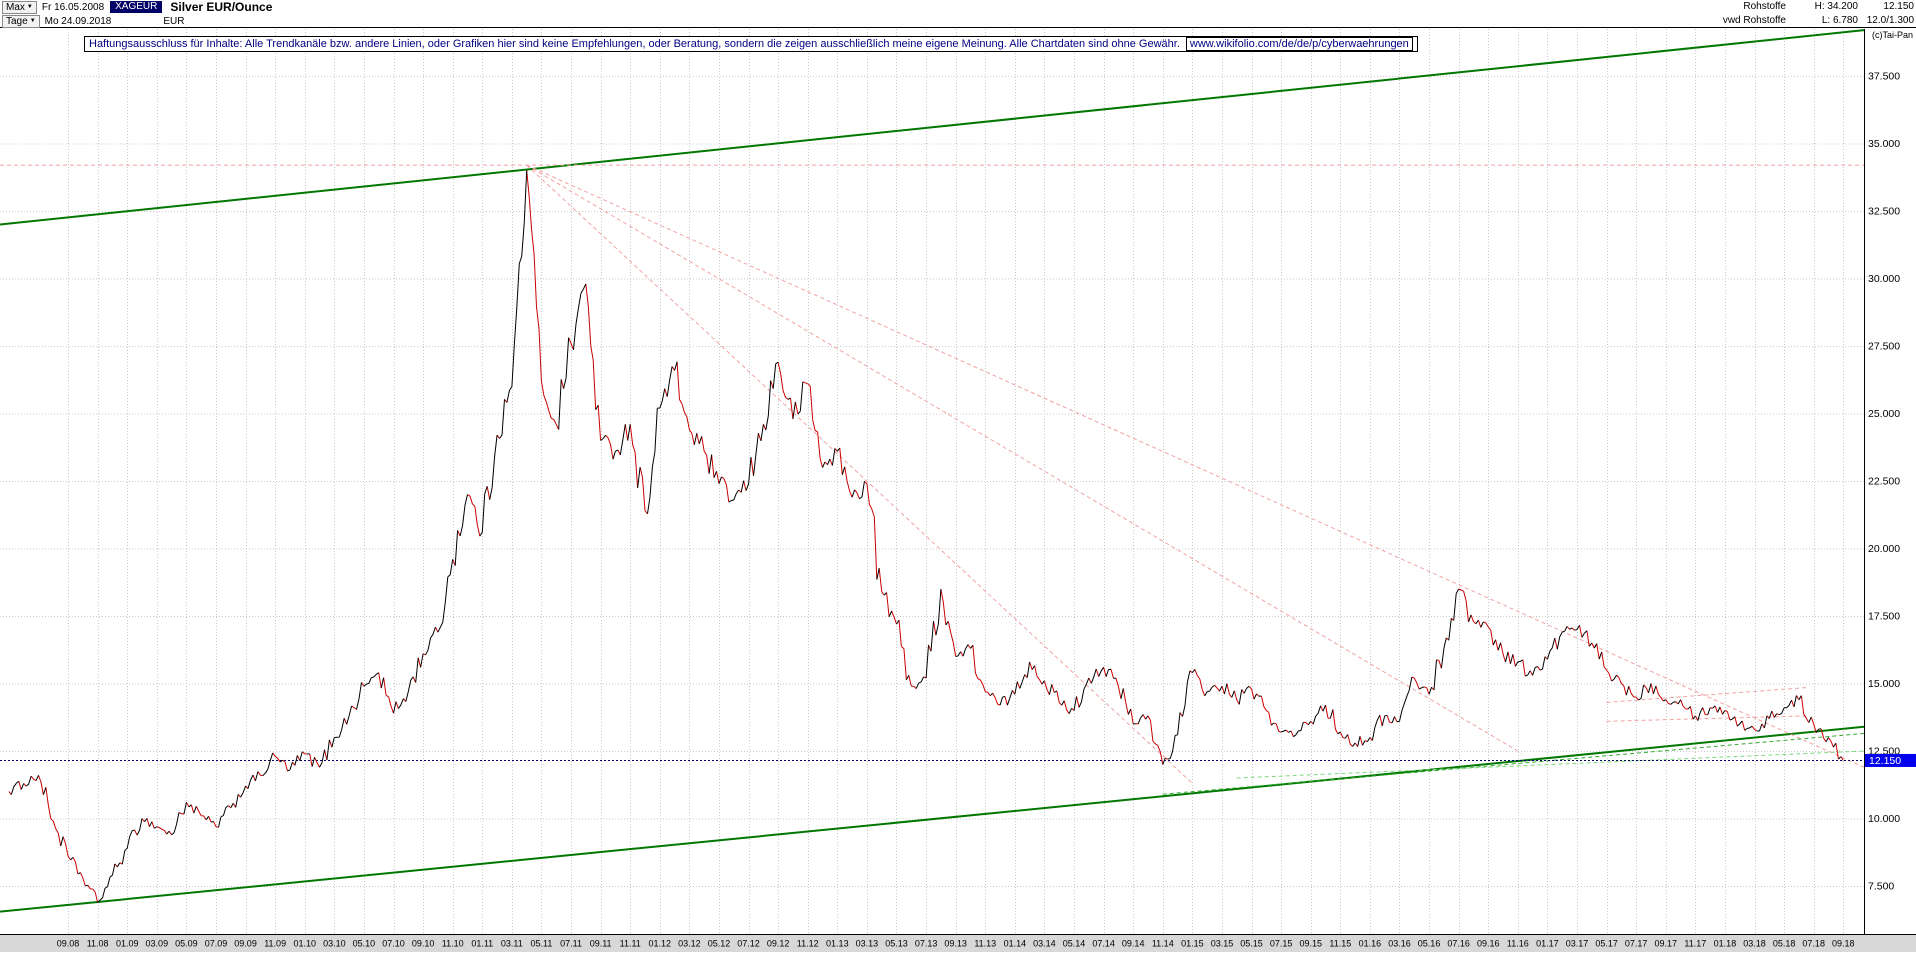 The image size is (1916, 957). Describe the element at coordinates (601, 944) in the screenshot. I see `x-axis-label: 09.11` at that location.